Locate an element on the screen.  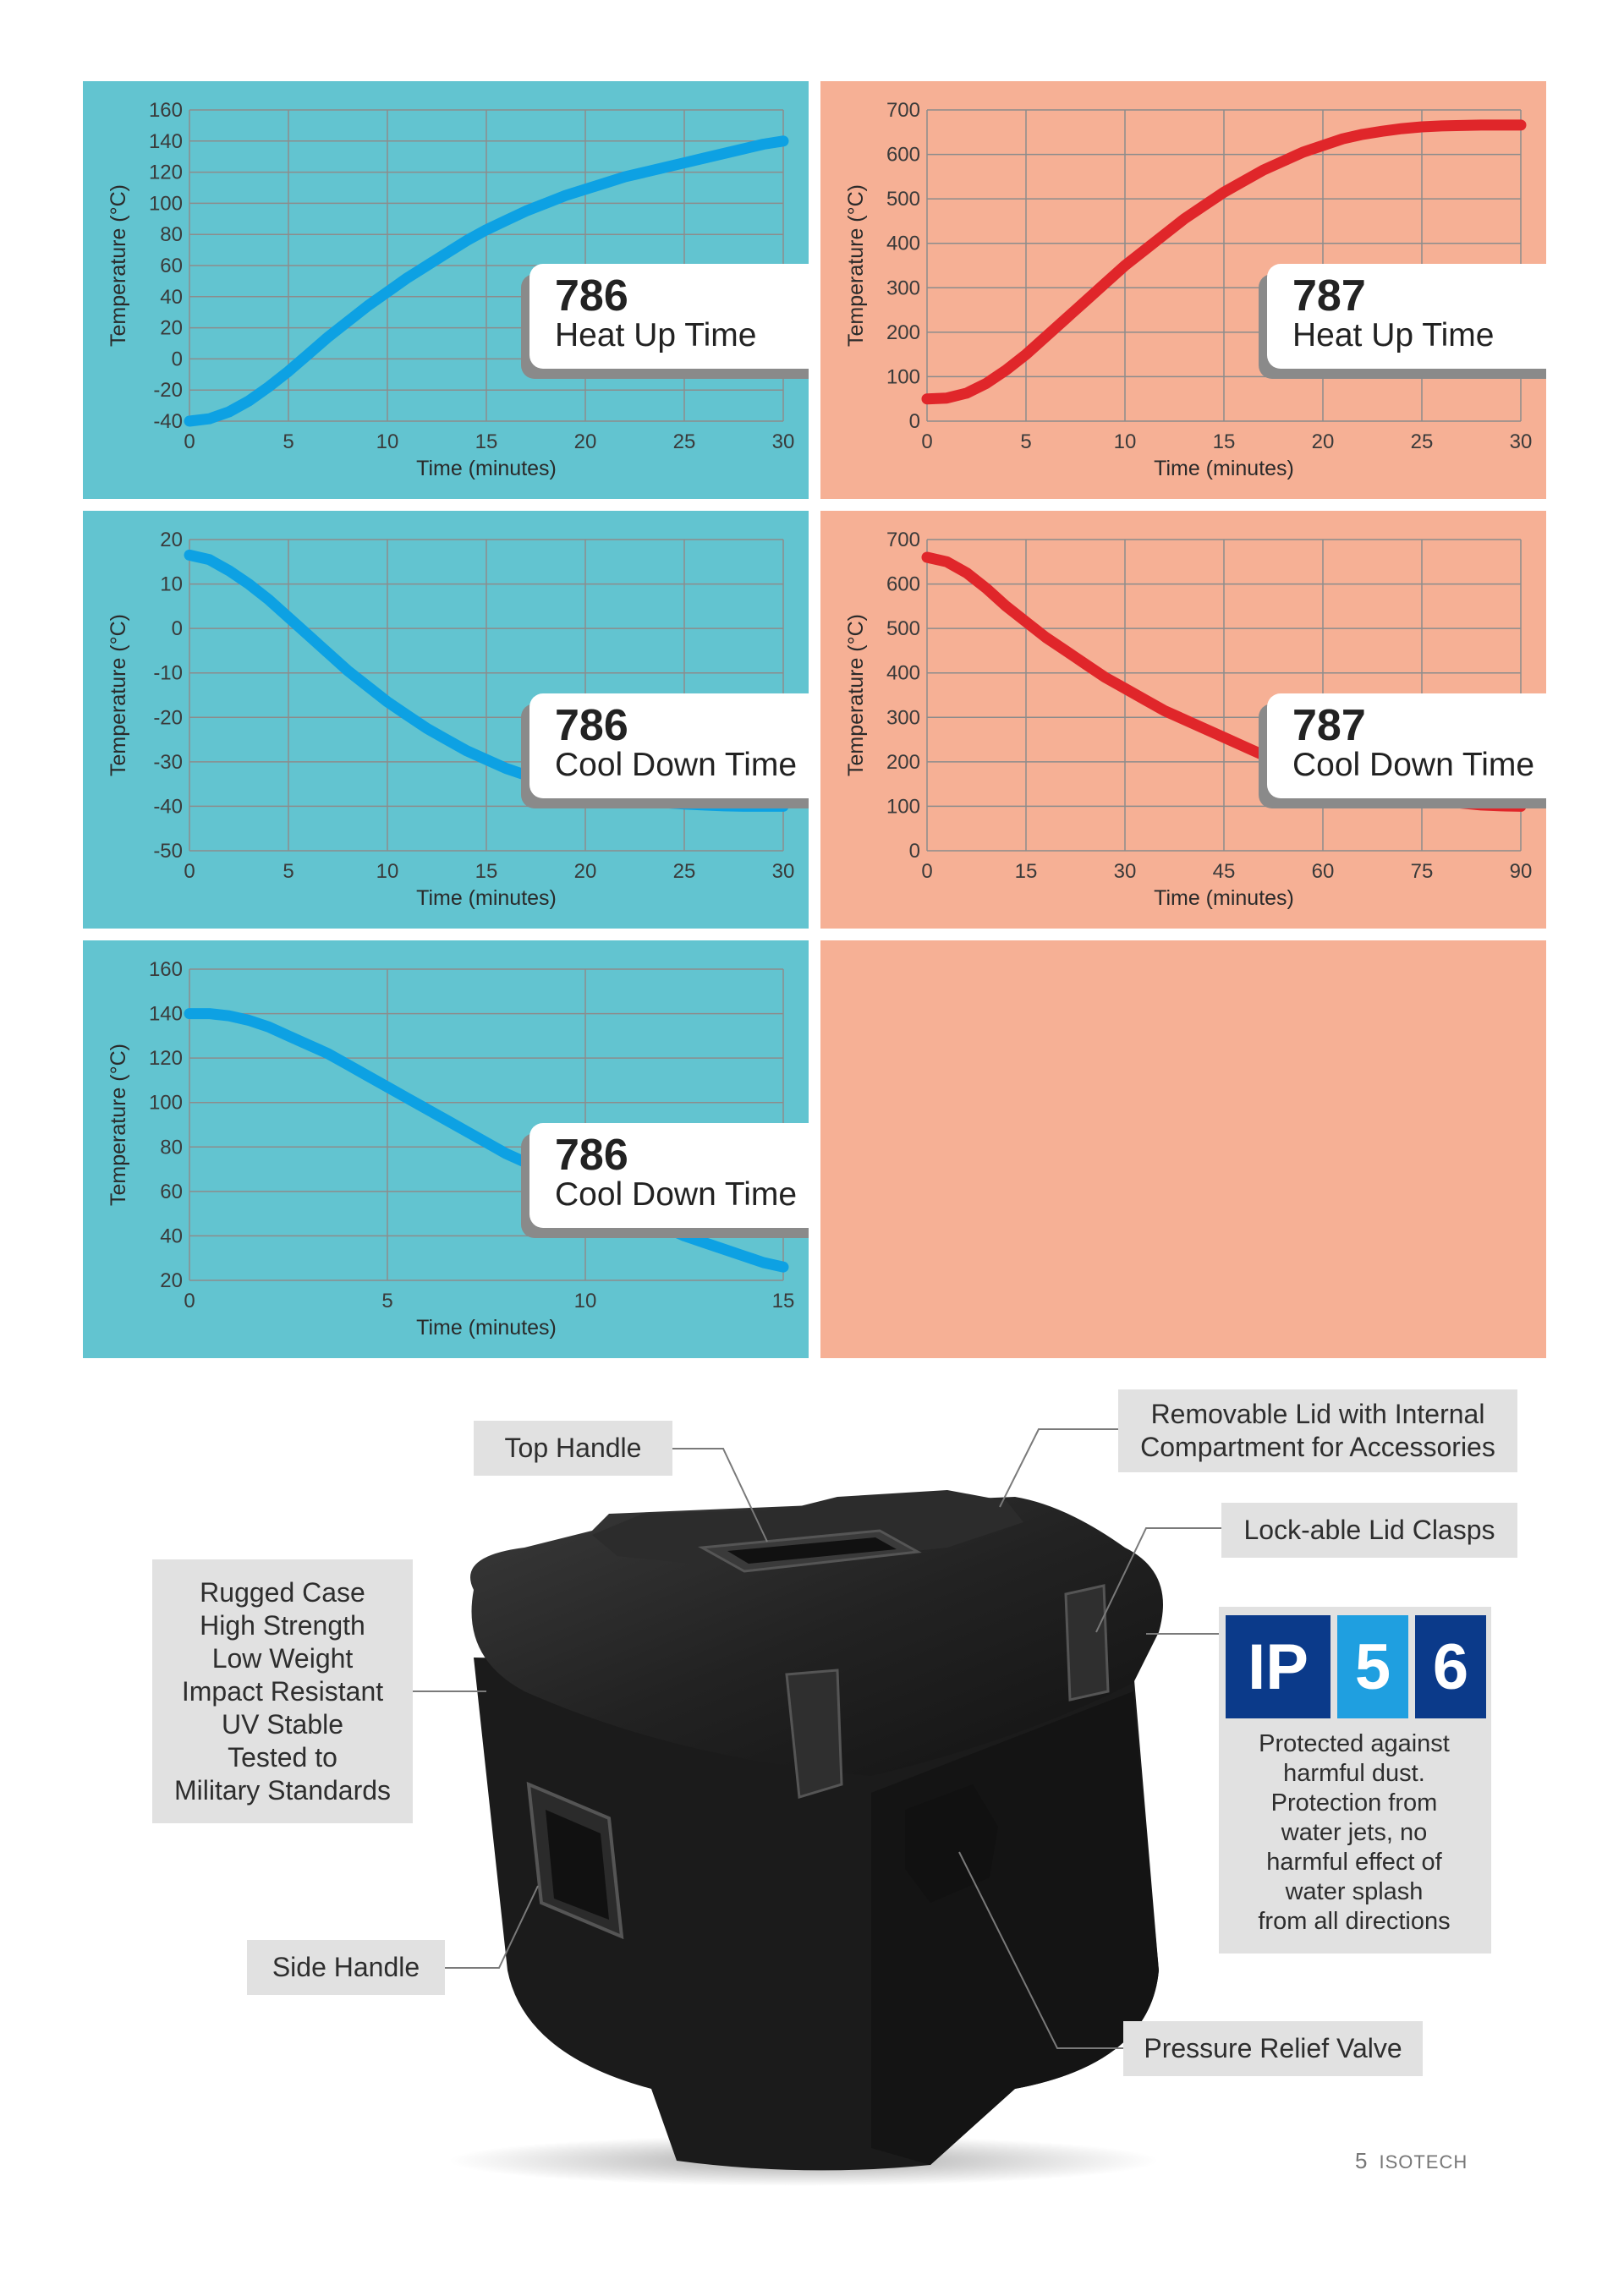
y-tick-label: -50 is located at coordinates (168, 851).